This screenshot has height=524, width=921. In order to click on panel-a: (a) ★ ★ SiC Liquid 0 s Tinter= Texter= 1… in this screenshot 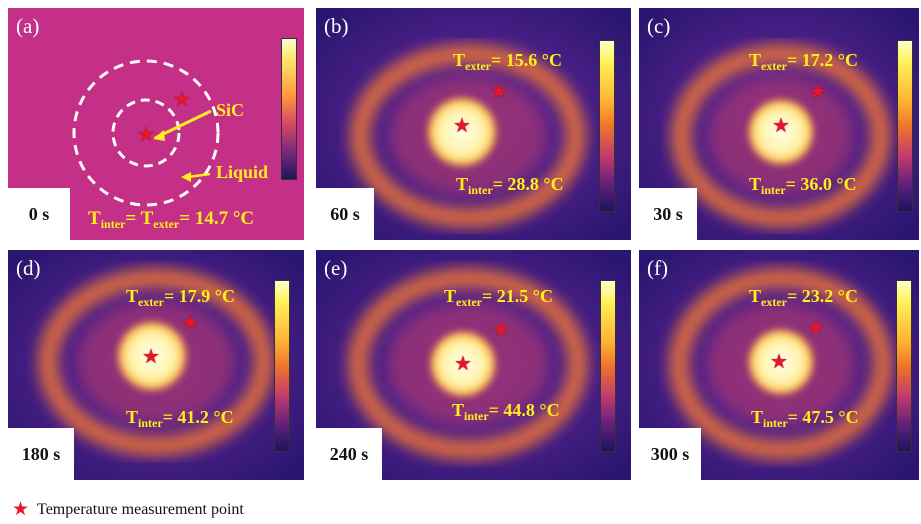, I will do `click(156, 124)`.